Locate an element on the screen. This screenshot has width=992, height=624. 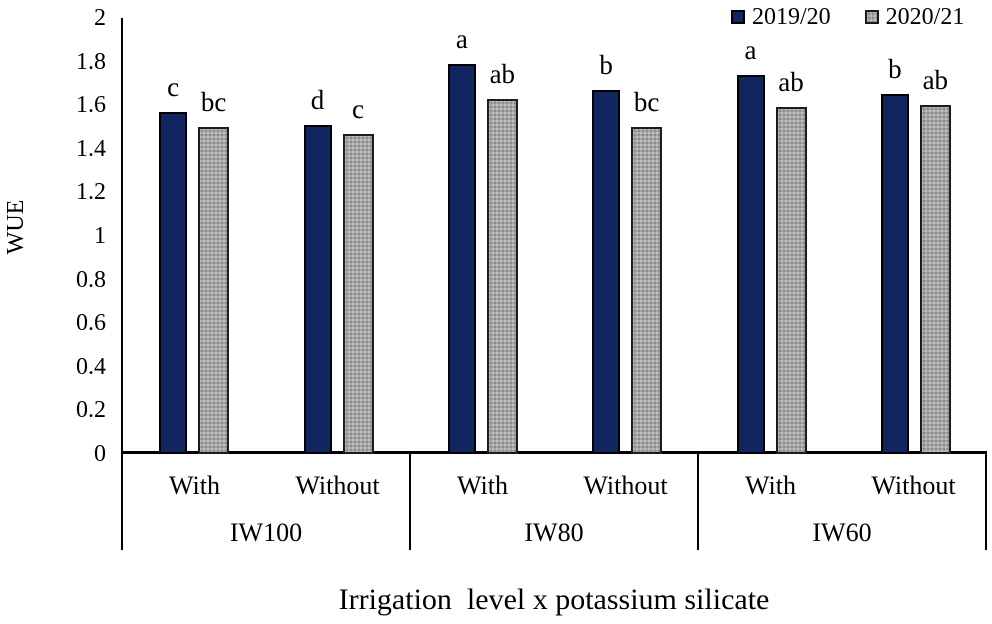
y-tick-label: 0.8 is located at coordinates (91, 279).